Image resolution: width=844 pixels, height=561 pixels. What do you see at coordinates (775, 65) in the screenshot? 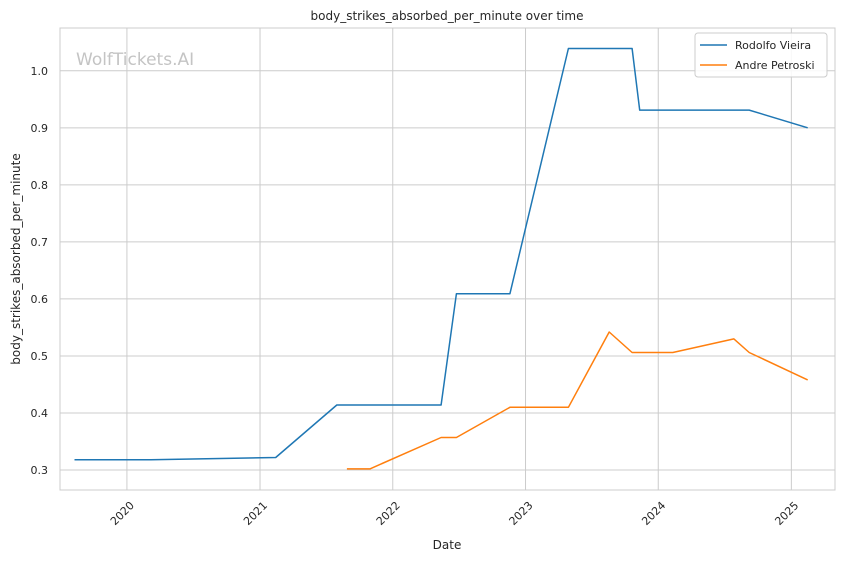
I see `legend-label: Andre Petroski` at bounding box center [775, 65].